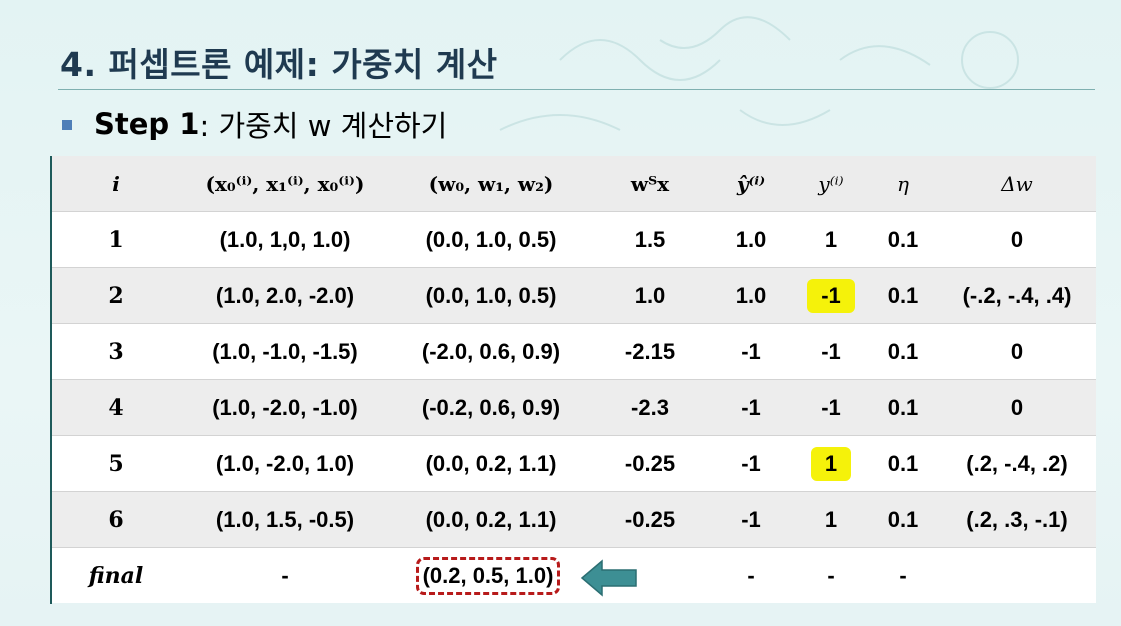 Image resolution: width=1121 pixels, height=626 pixels. I want to click on highlight-marker: -1, so click(831, 295).